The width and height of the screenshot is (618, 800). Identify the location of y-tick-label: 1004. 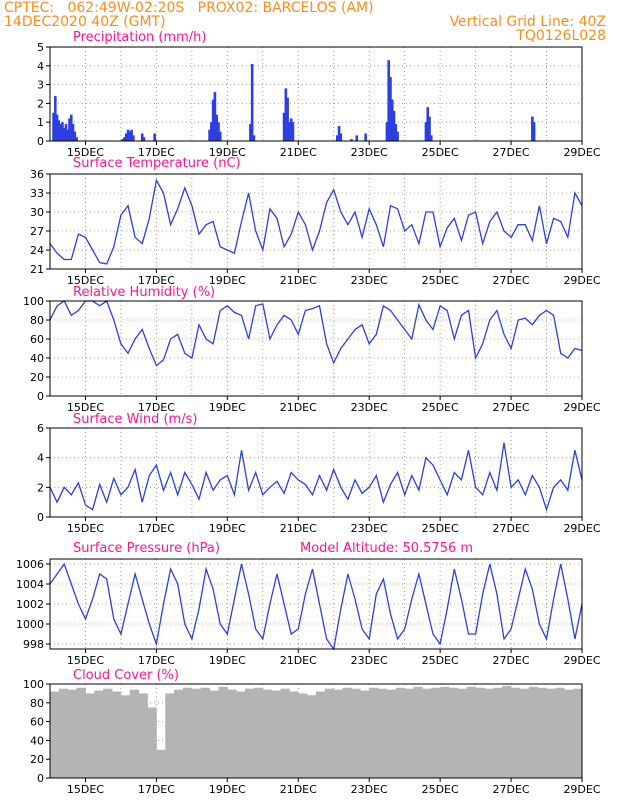
(30, 584).